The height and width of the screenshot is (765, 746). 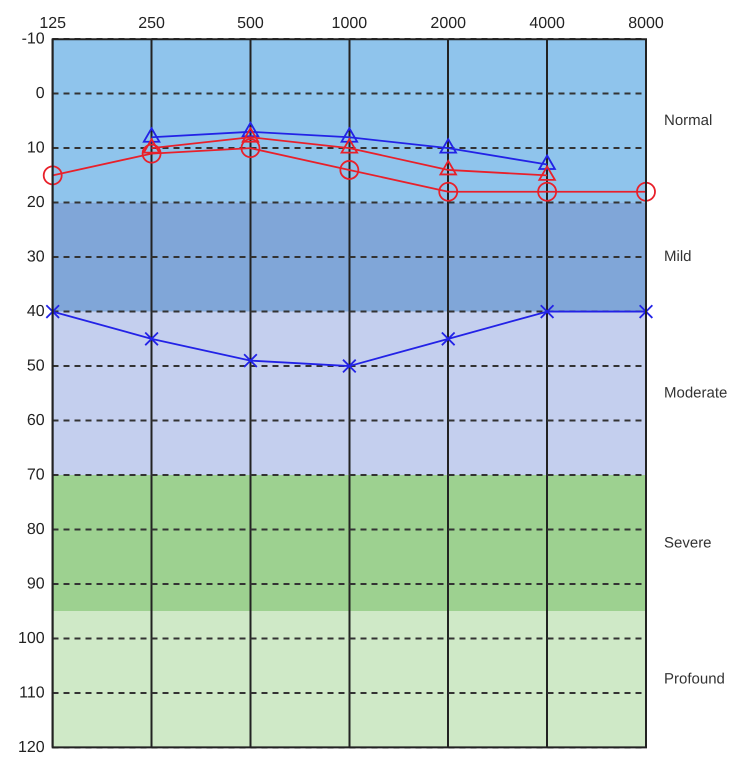 What do you see at coordinates (646, 23) in the screenshot?
I see `x-tick-label: 8000` at bounding box center [646, 23].